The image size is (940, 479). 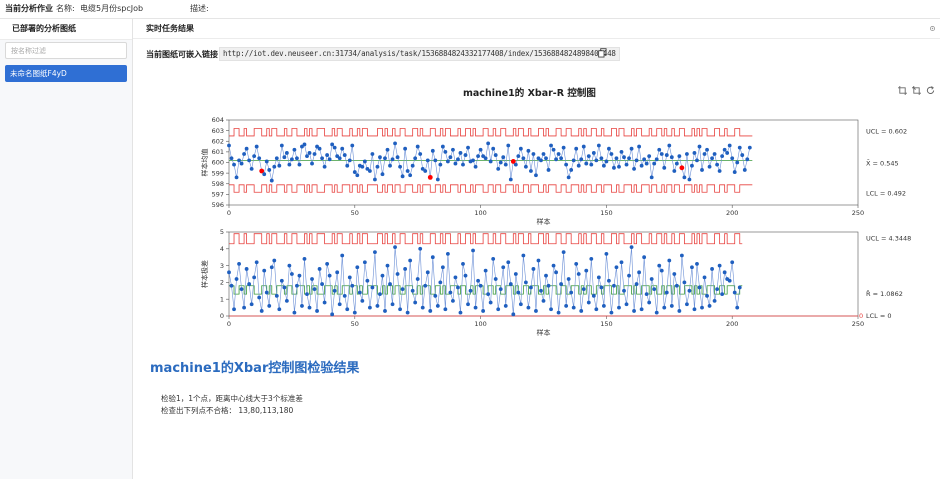 I want to click on zero-label: 0, so click(x=861, y=316).